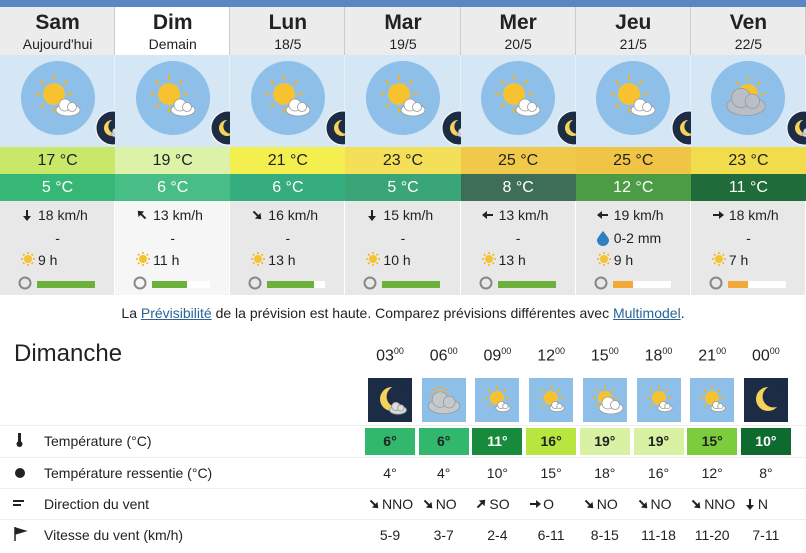 This screenshot has width=806, height=553. I want to click on row-value: 11-18, so click(658, 535).